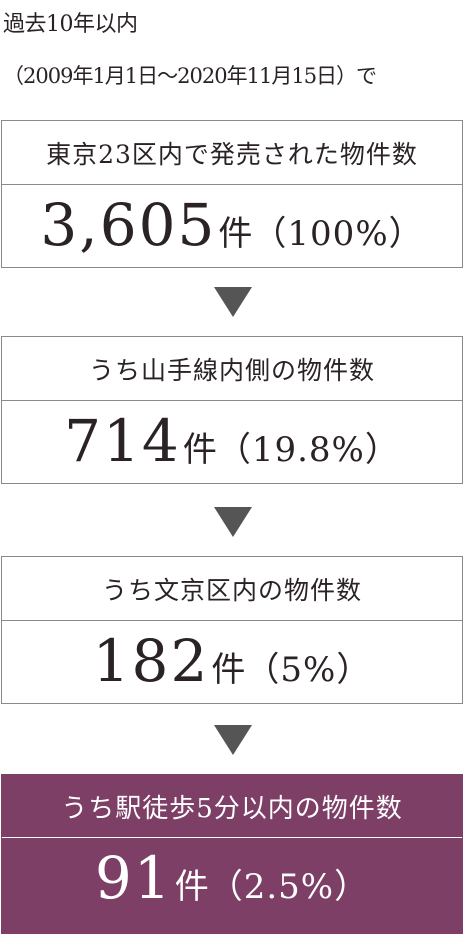 Image resolution: width=468 pixels, height=940 pixels. Describe the element at coordinates (308, 670) in the screenshot. I see `percent-value: （5%）` at that location.